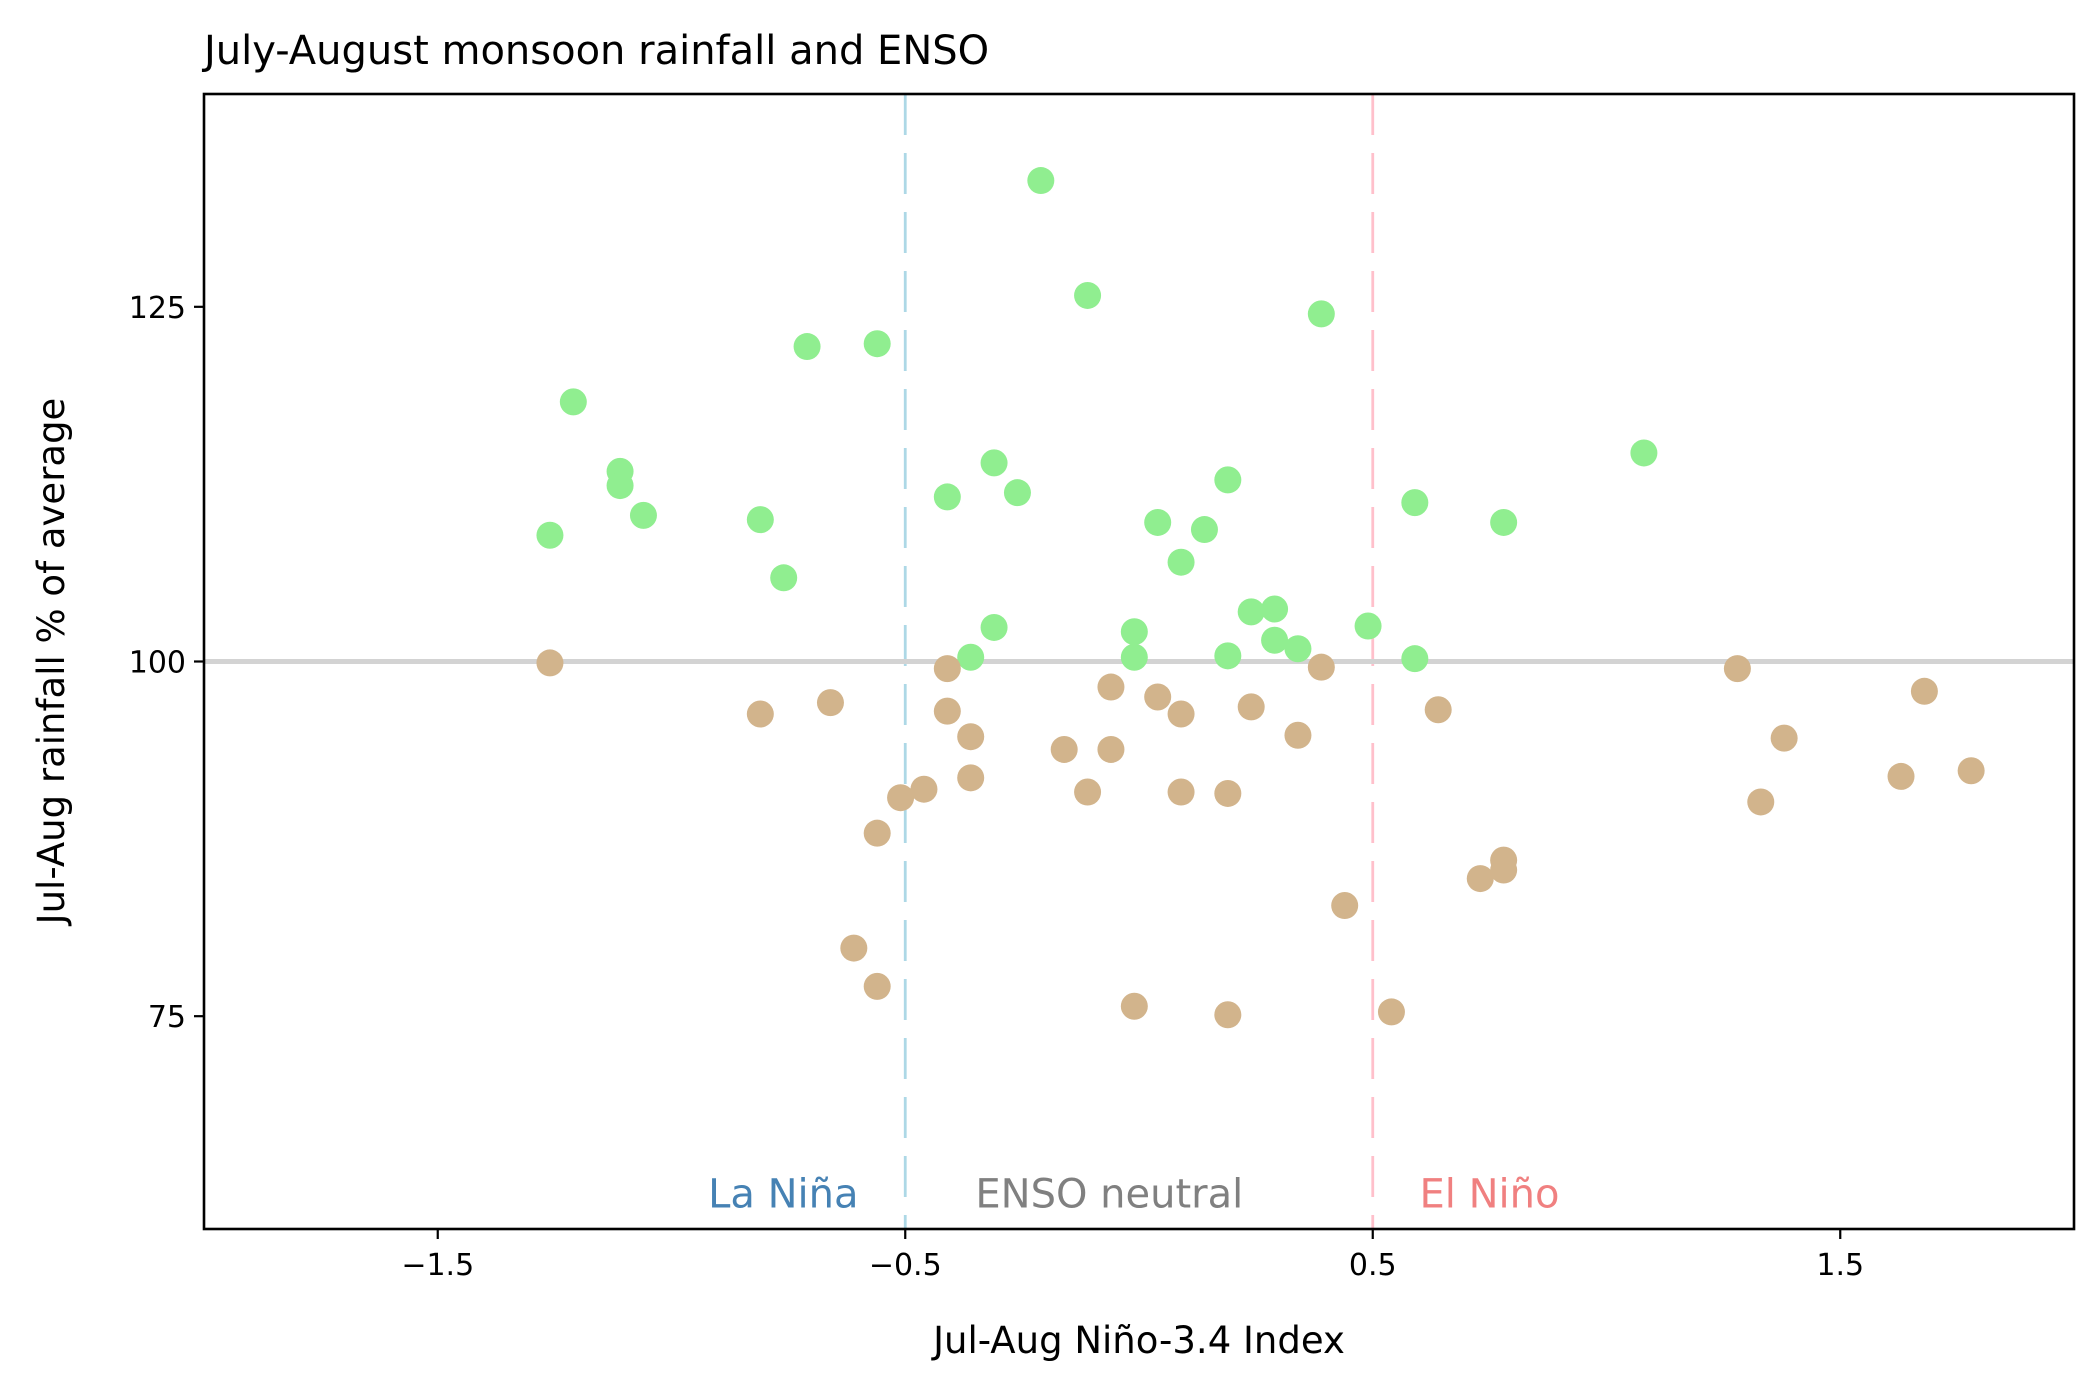  Describe the element at coordinates (167, 1017) in the screenshot. I see `y-tick-label: 75` at that location.